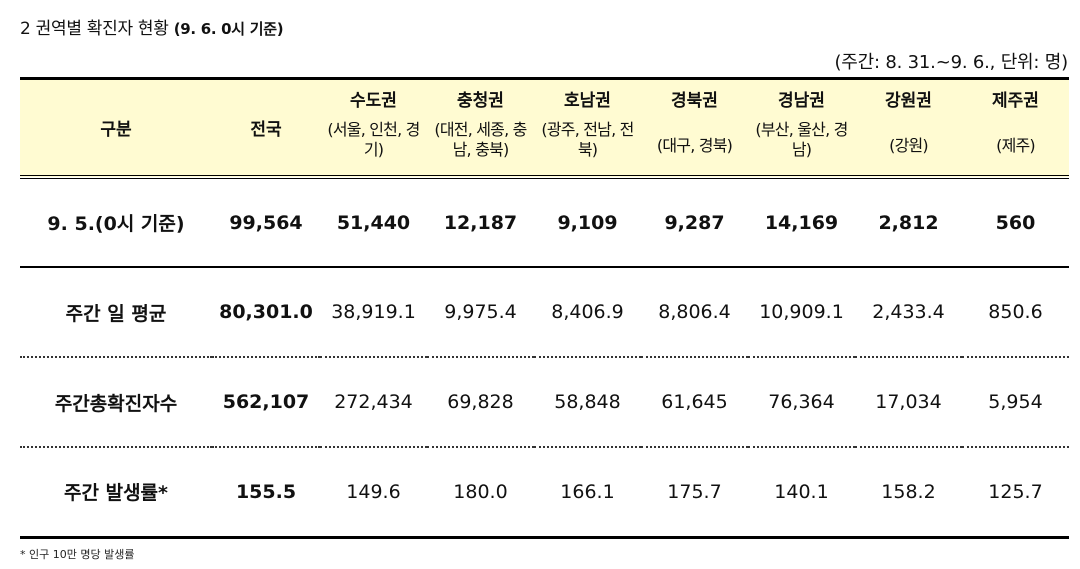 The image size is (1080, 569). I want to click on region-value: 2,433.4, so click(908, 312).